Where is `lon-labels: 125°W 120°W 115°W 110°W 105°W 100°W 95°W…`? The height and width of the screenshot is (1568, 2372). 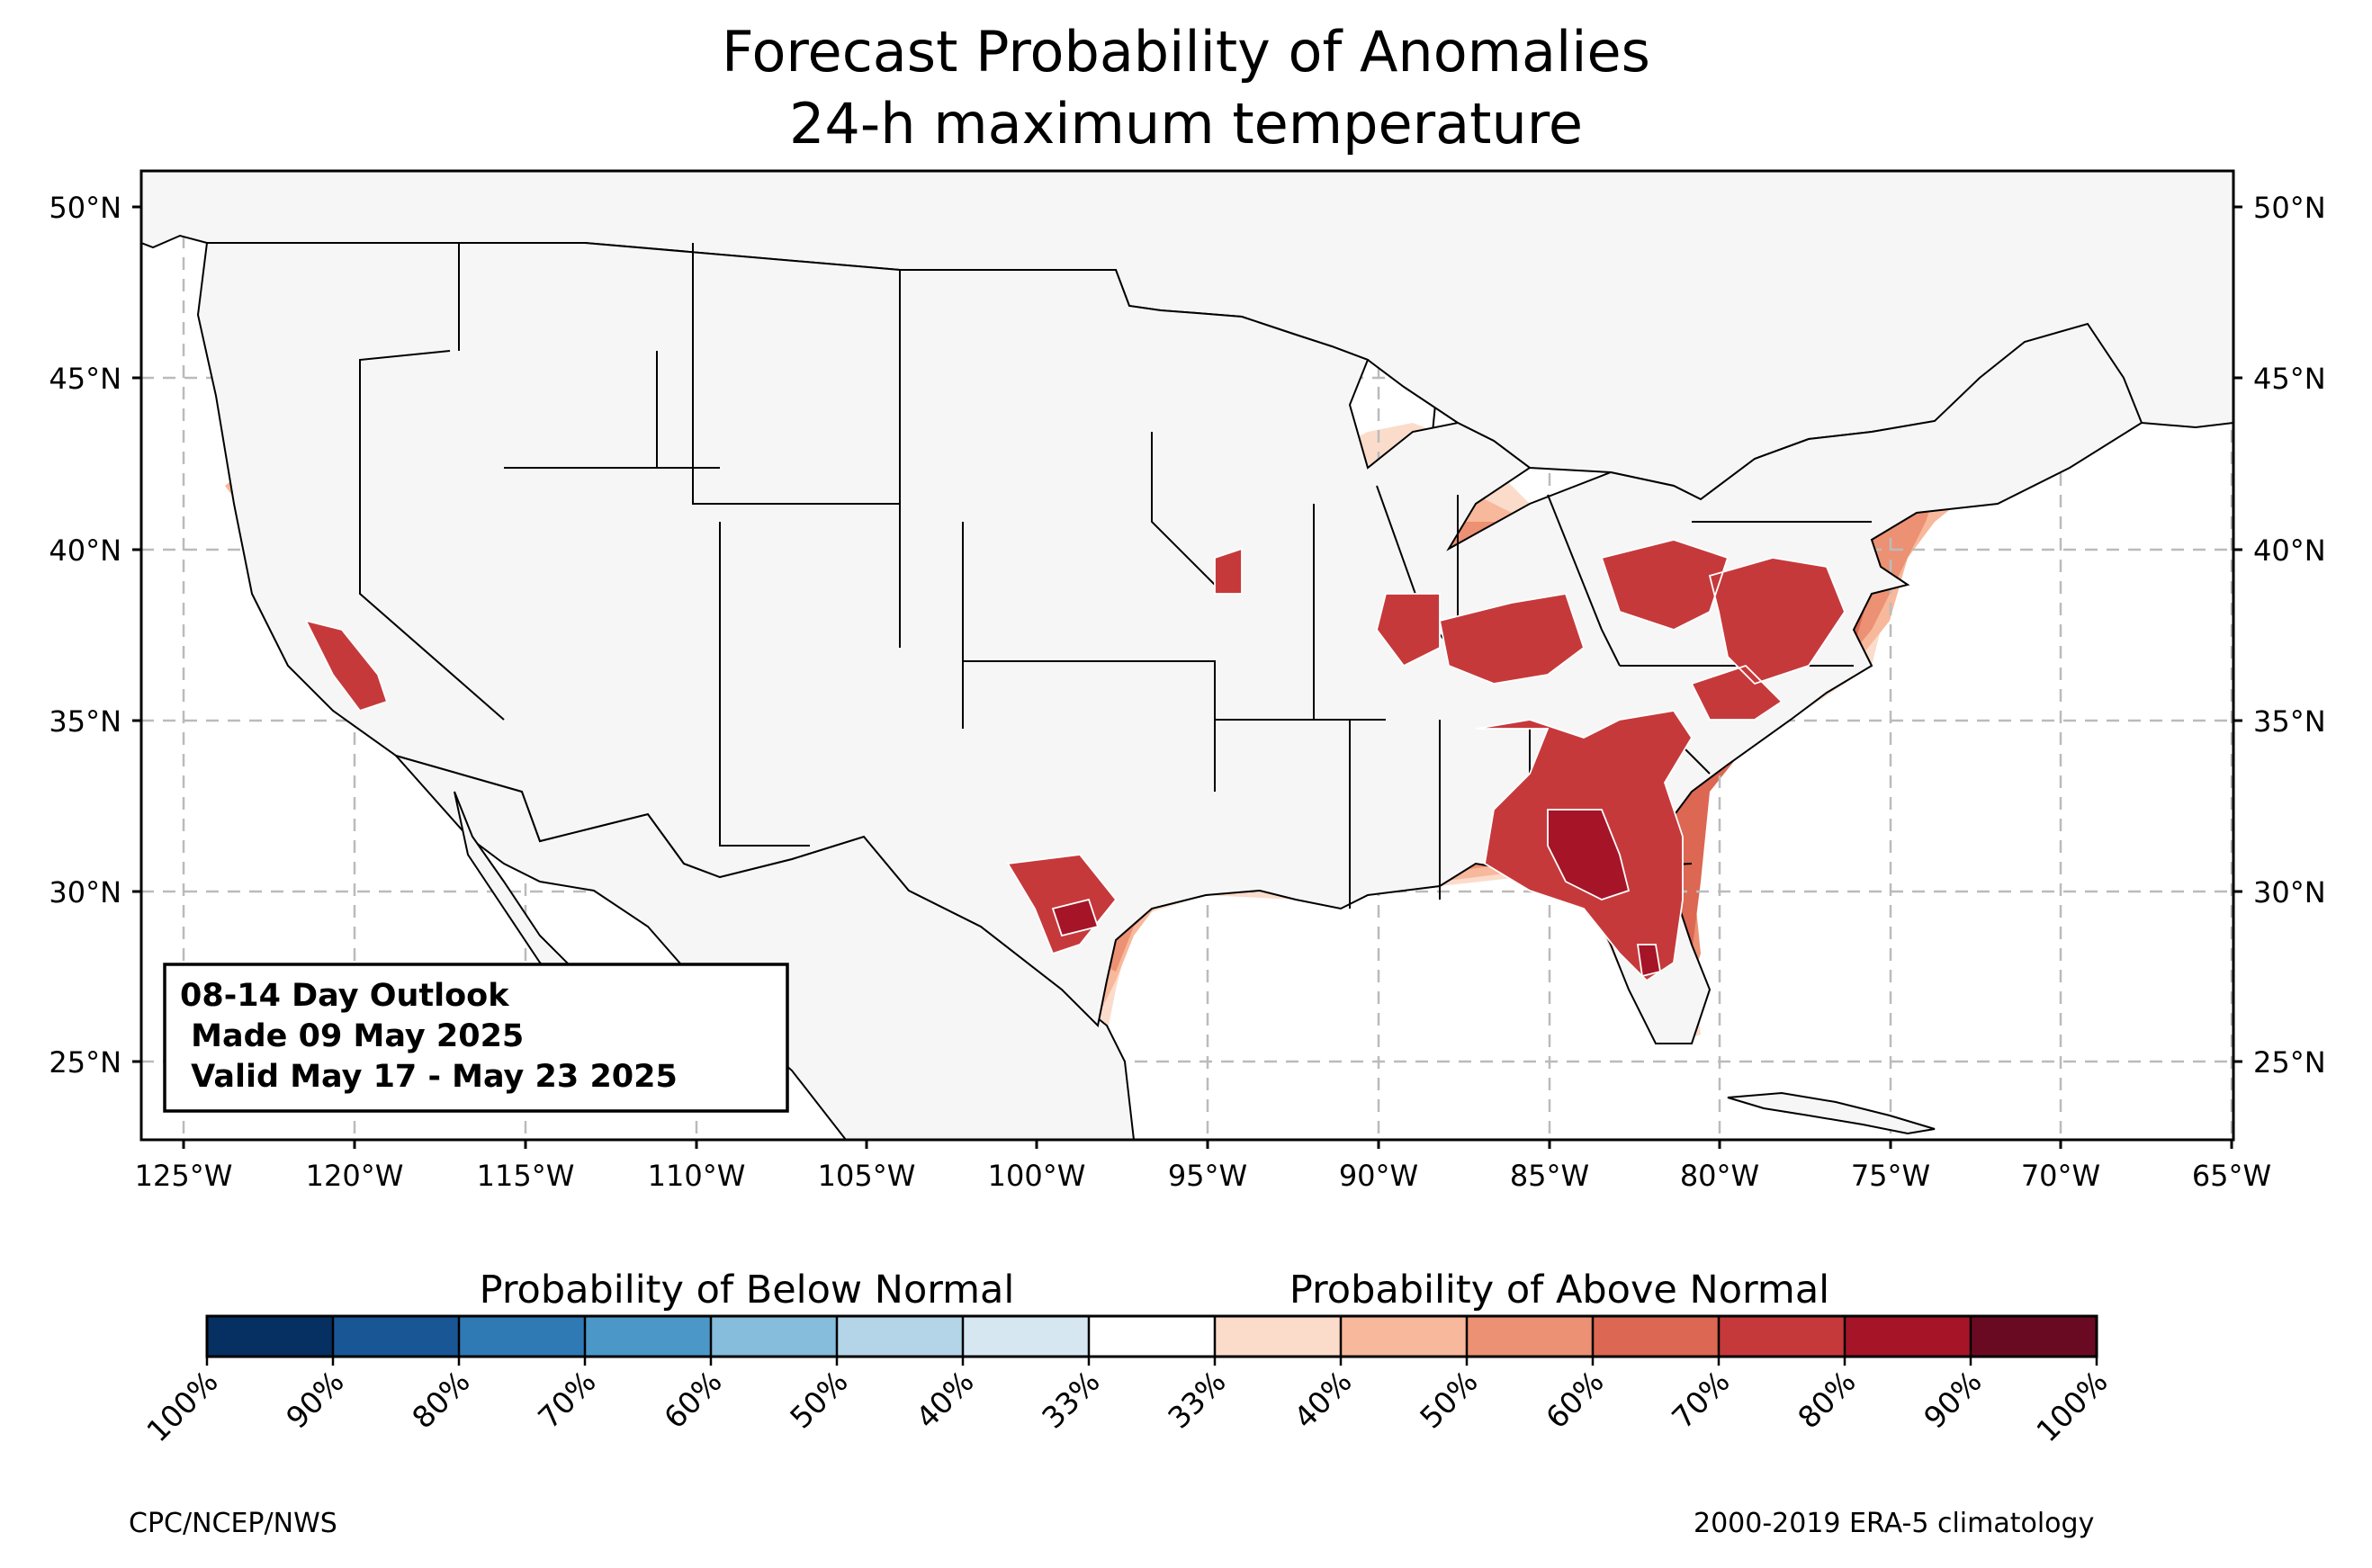
lon-labels: 125°W 120°W 115°W 110°W 105°W 100°W 95°W… is located at coordinates (1203, 1176).